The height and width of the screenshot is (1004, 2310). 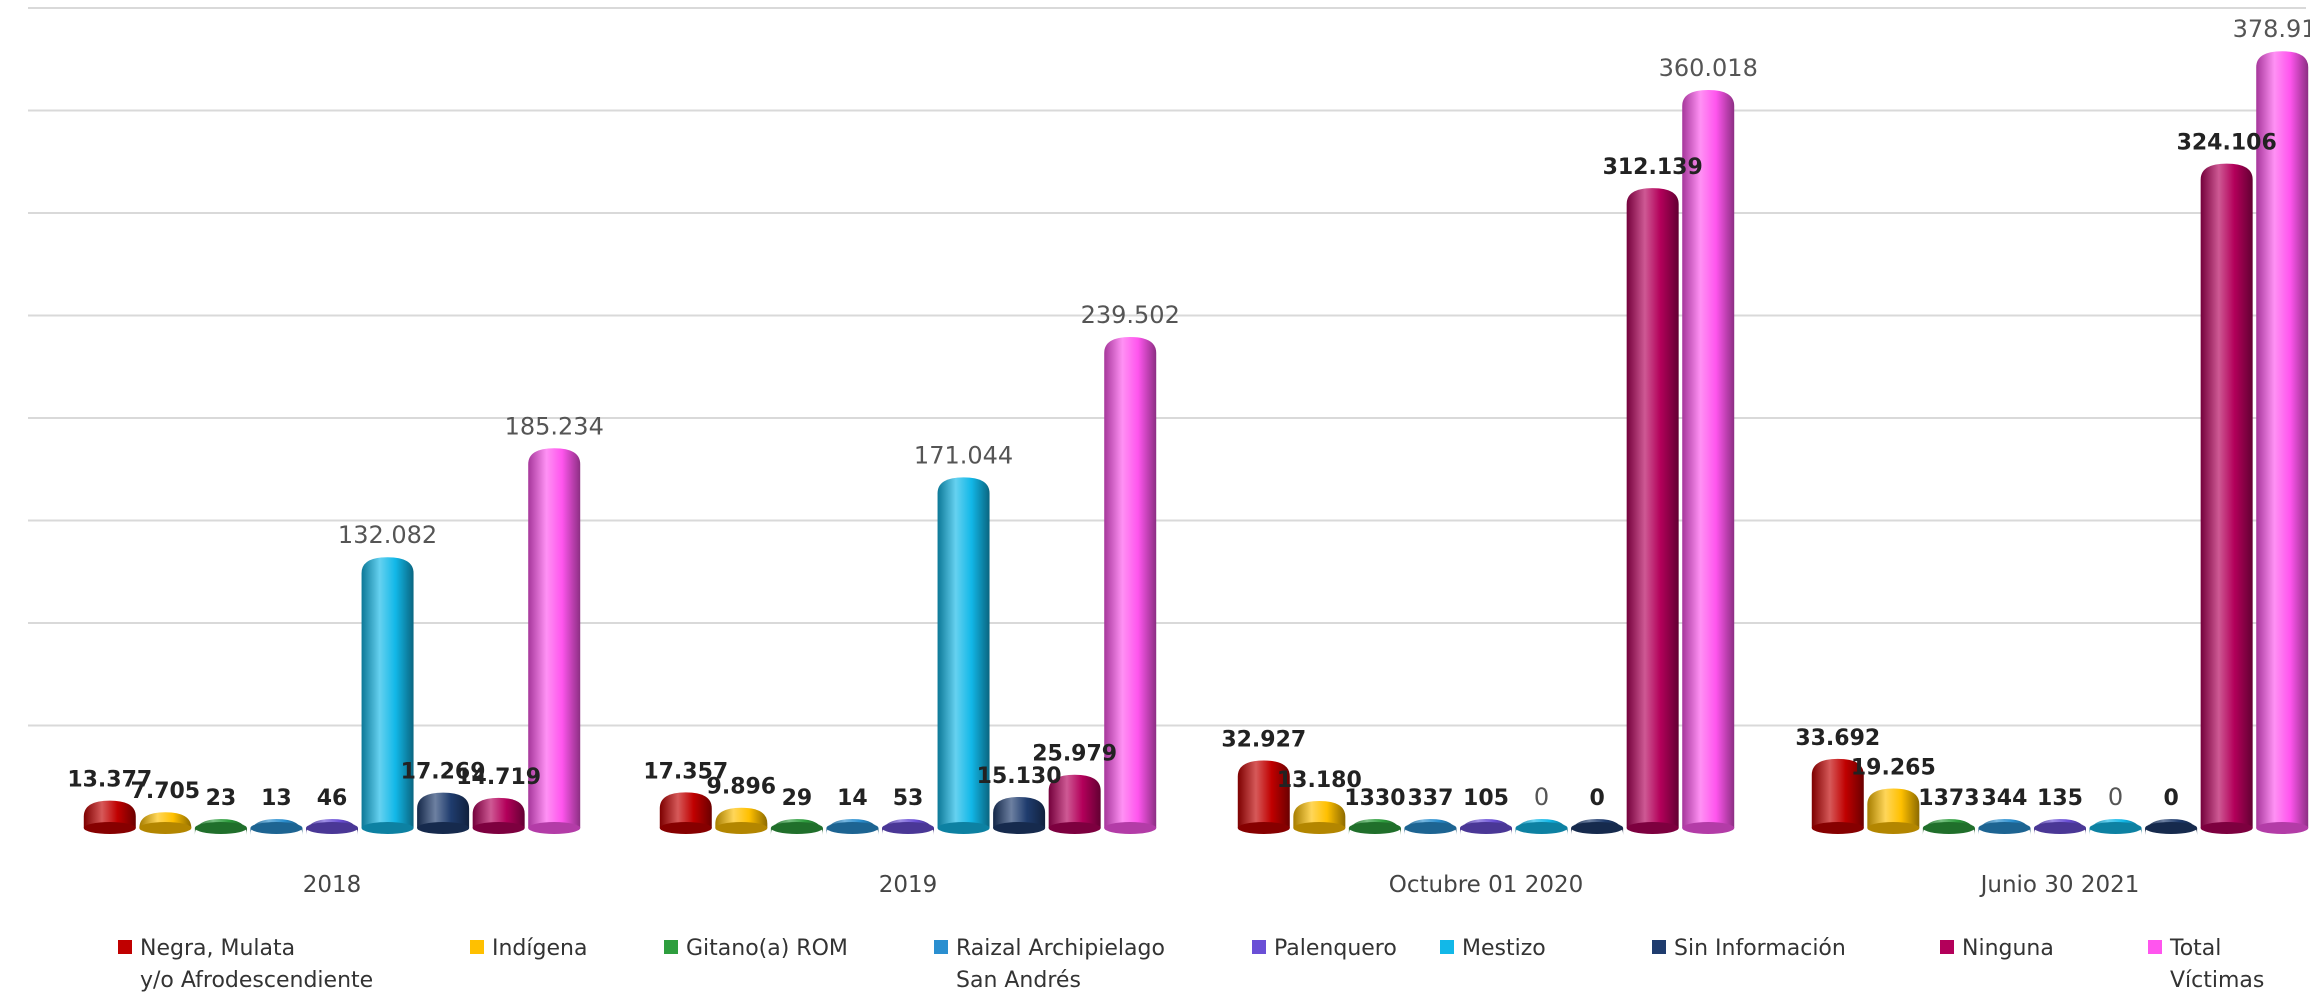 What do you see at coordinates (2059, 885) in the screenshot?
I see `category-label-3: Junio 30 2021` at bounding box center [2059, 885].